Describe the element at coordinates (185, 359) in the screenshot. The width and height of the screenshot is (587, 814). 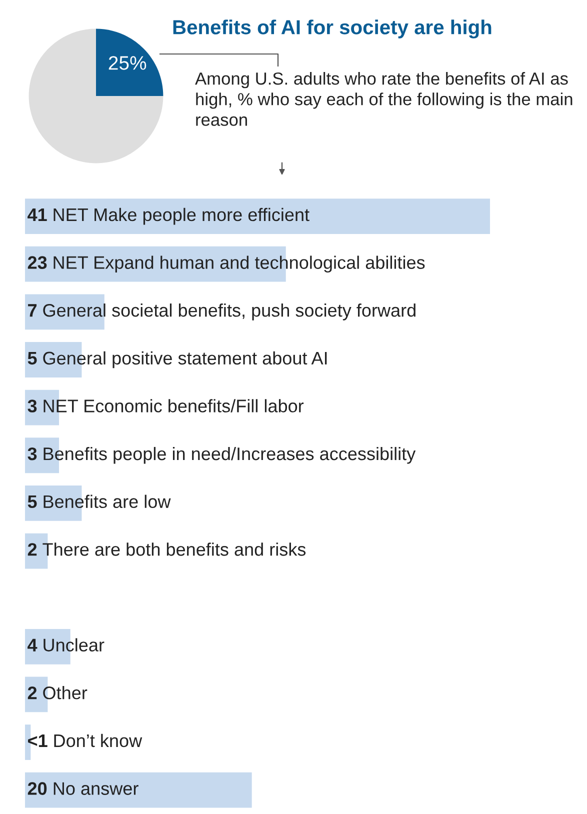
I see `y-tick-label: General positive statement about AI` at that location.